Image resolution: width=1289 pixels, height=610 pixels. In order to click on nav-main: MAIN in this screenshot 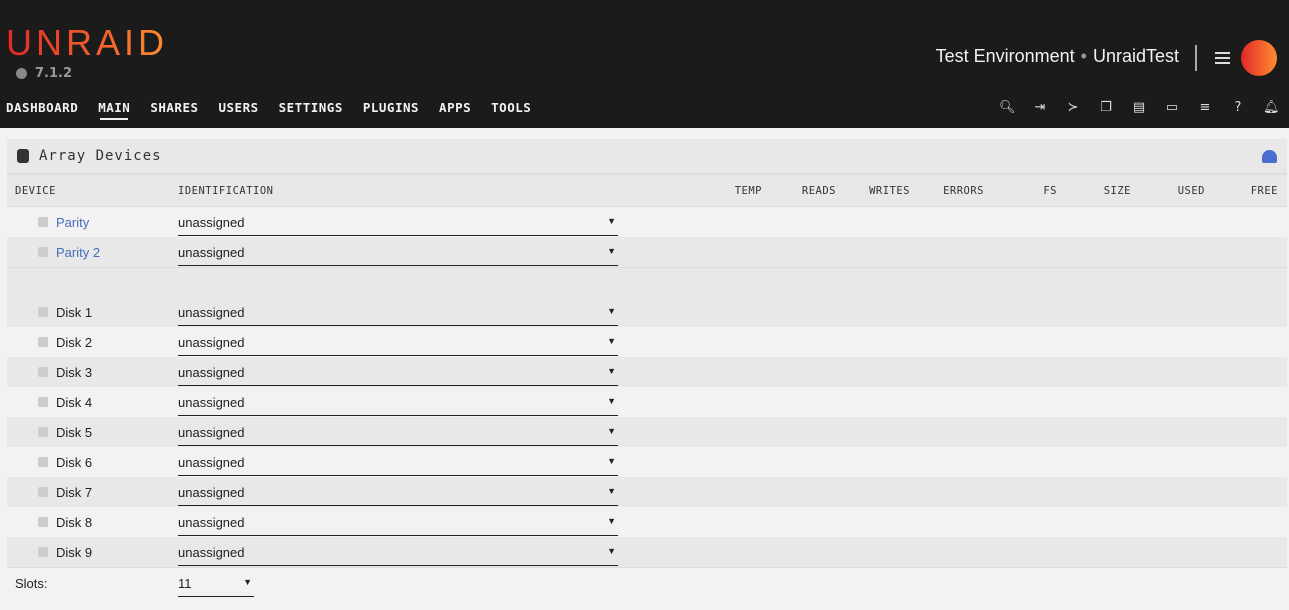, I will do `click(114, 110)`.